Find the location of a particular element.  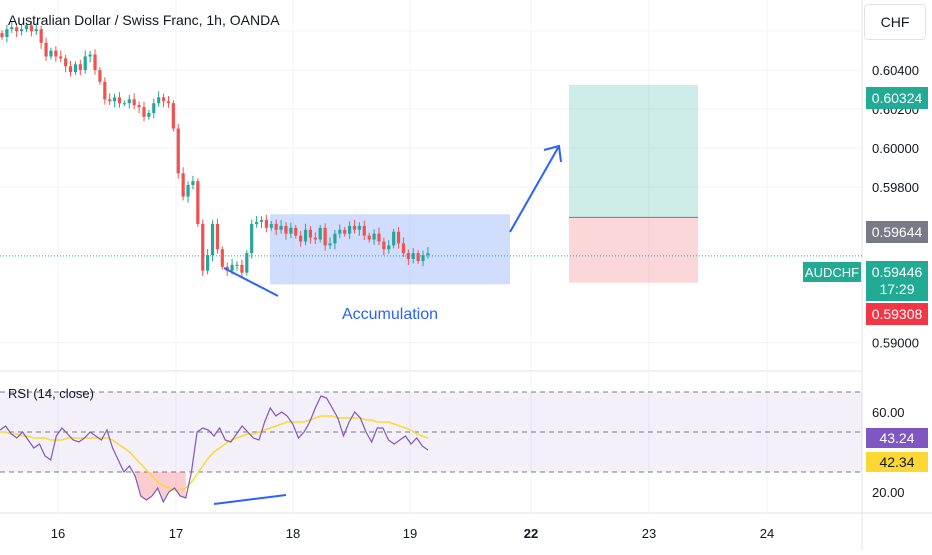

symbol-badge: AUDCHF is located at coordinates (832, 272).